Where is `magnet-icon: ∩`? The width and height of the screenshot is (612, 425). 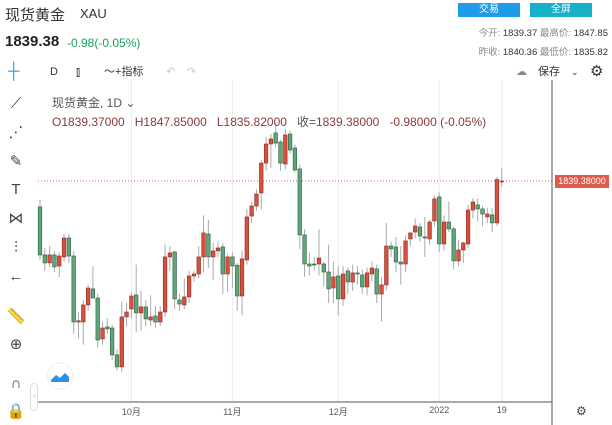 magnet-icon: ∩ is located at coordinates (16, 383).